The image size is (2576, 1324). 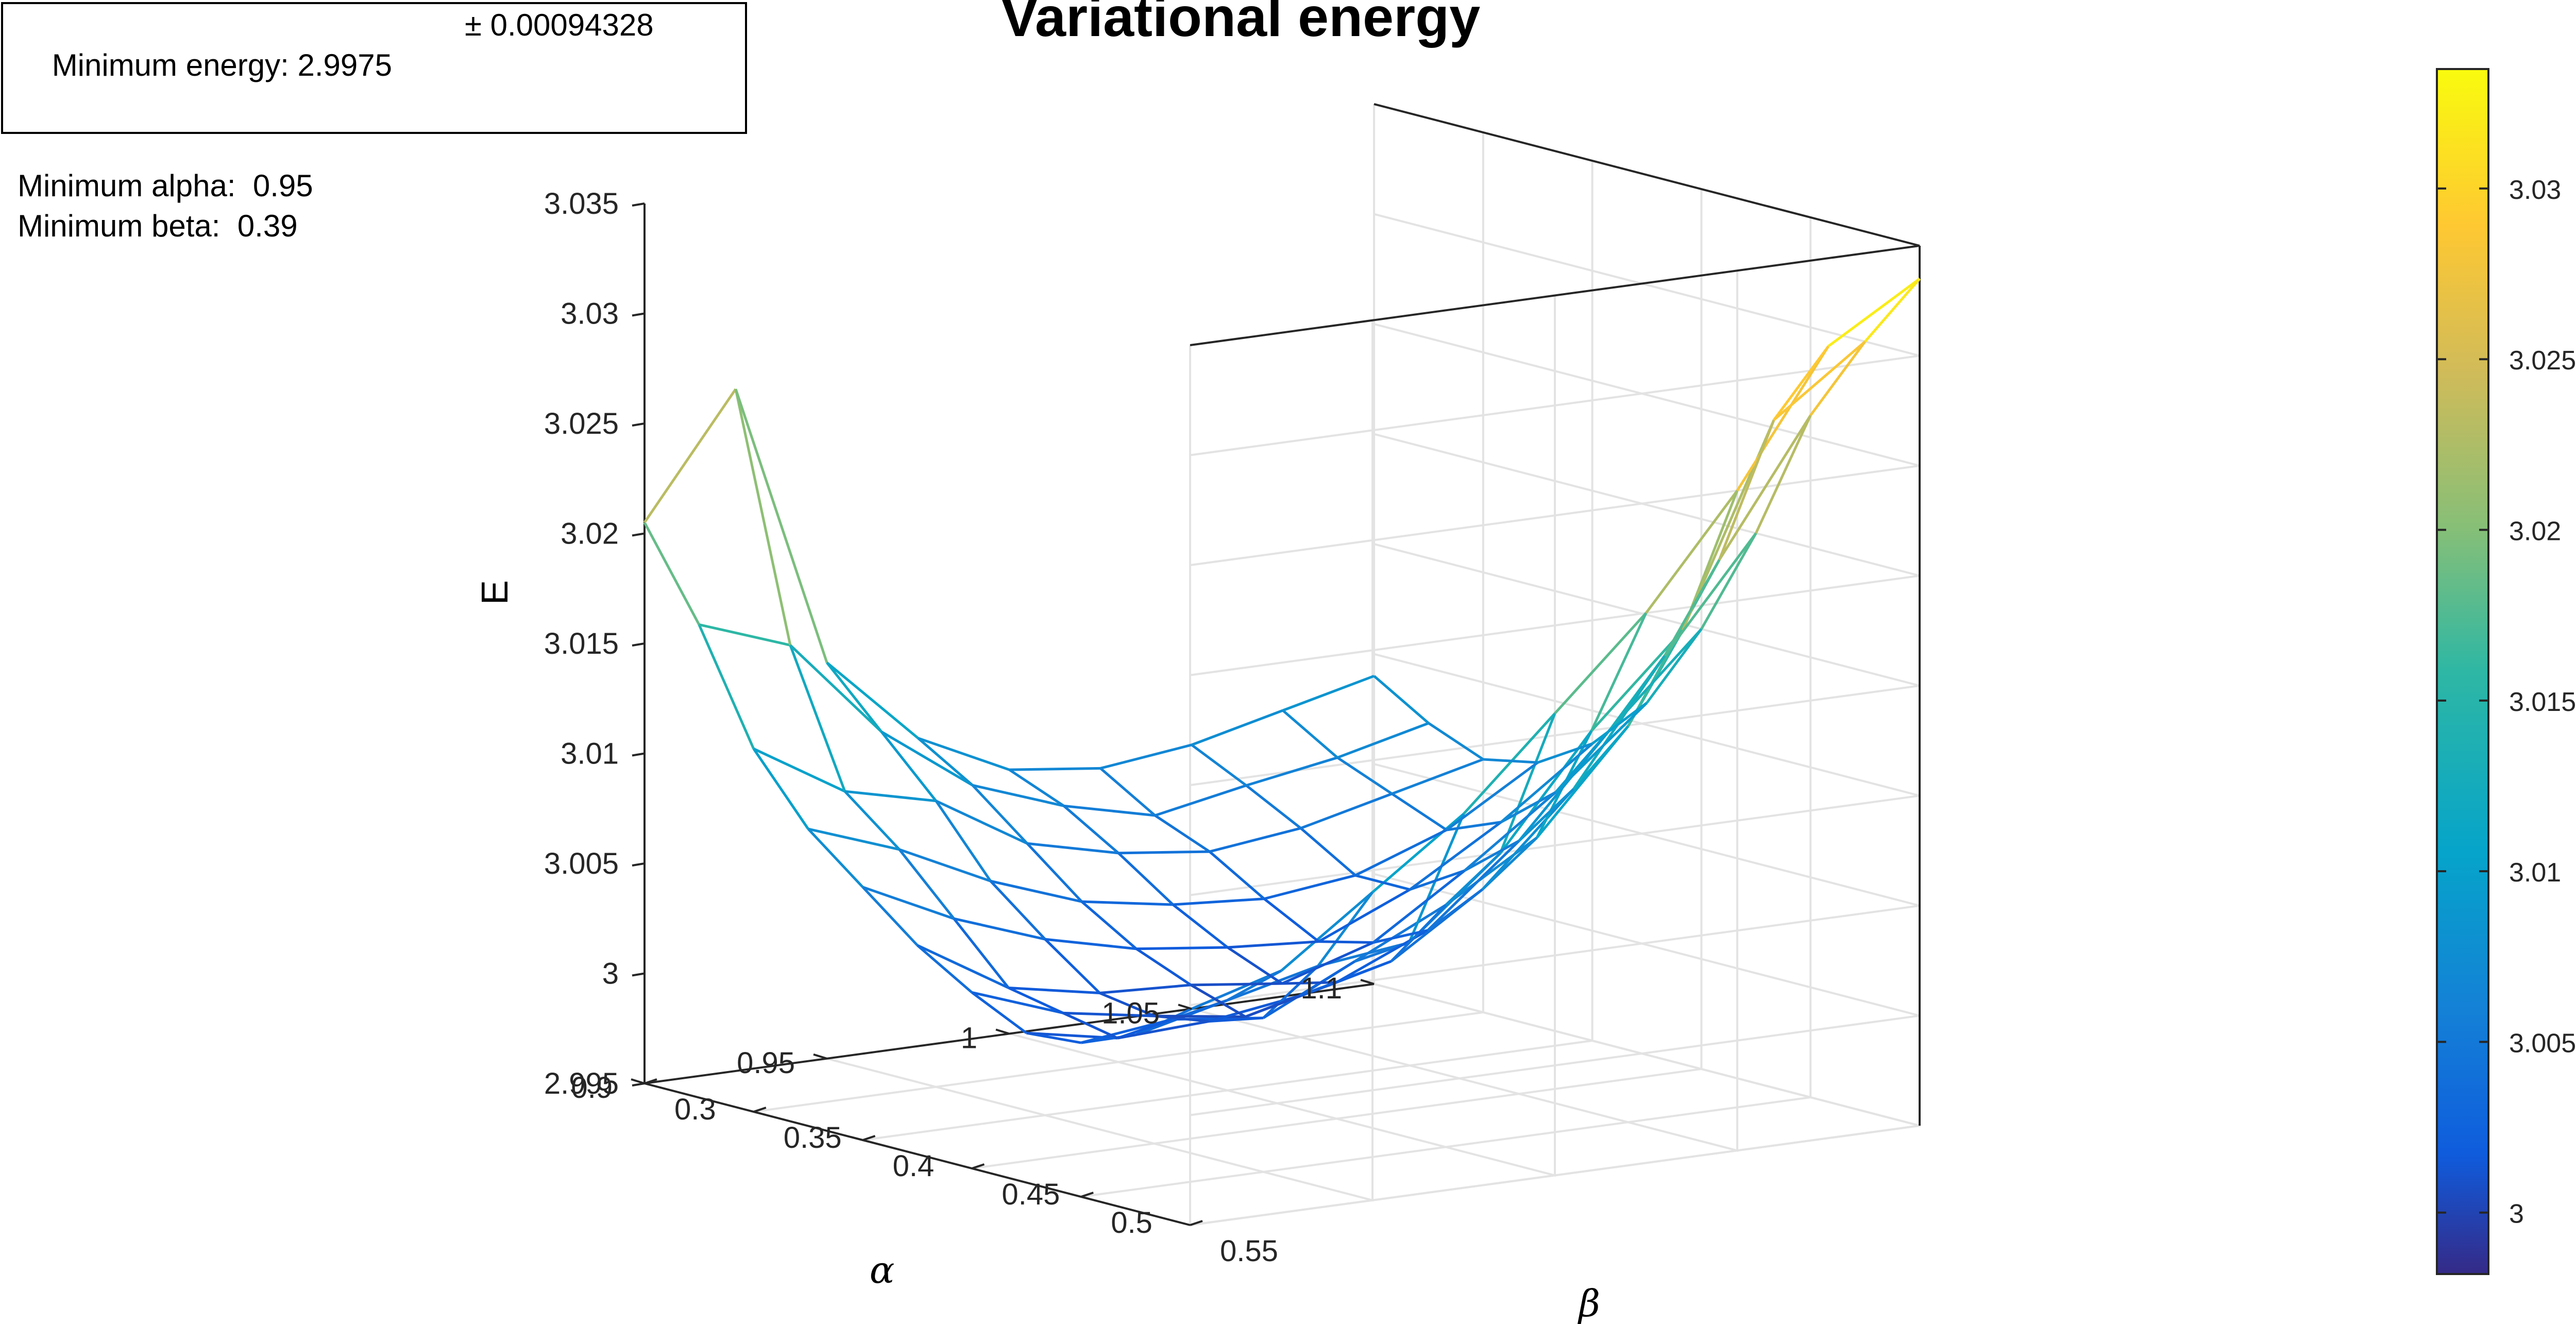 What do you see at coordinates (1555, 295) in the screenshot?
I see `axes-box-edge` at bounding box center [1555, 295].